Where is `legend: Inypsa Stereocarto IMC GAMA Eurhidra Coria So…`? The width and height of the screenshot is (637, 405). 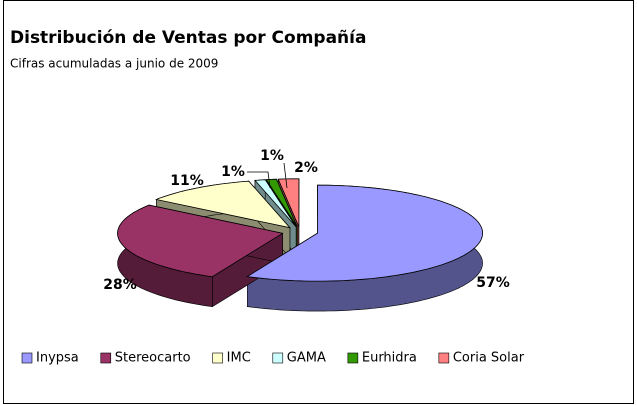 legend: Inypsa Stereocarto IMC GAMA Eurhidra Coria So… is located at coordinates (273, 358).